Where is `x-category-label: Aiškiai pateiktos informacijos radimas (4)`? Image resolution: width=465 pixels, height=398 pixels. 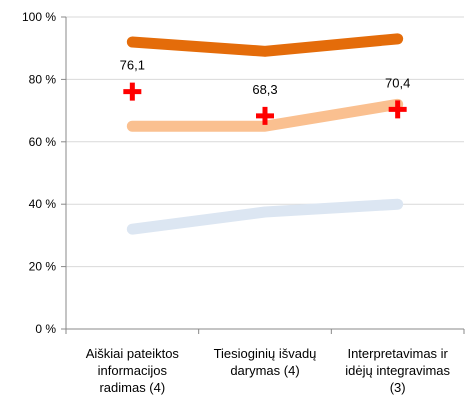 x-category-label: Aiškiai pateiktos informacijos radimas (4) is located at coordinates (133, 370).